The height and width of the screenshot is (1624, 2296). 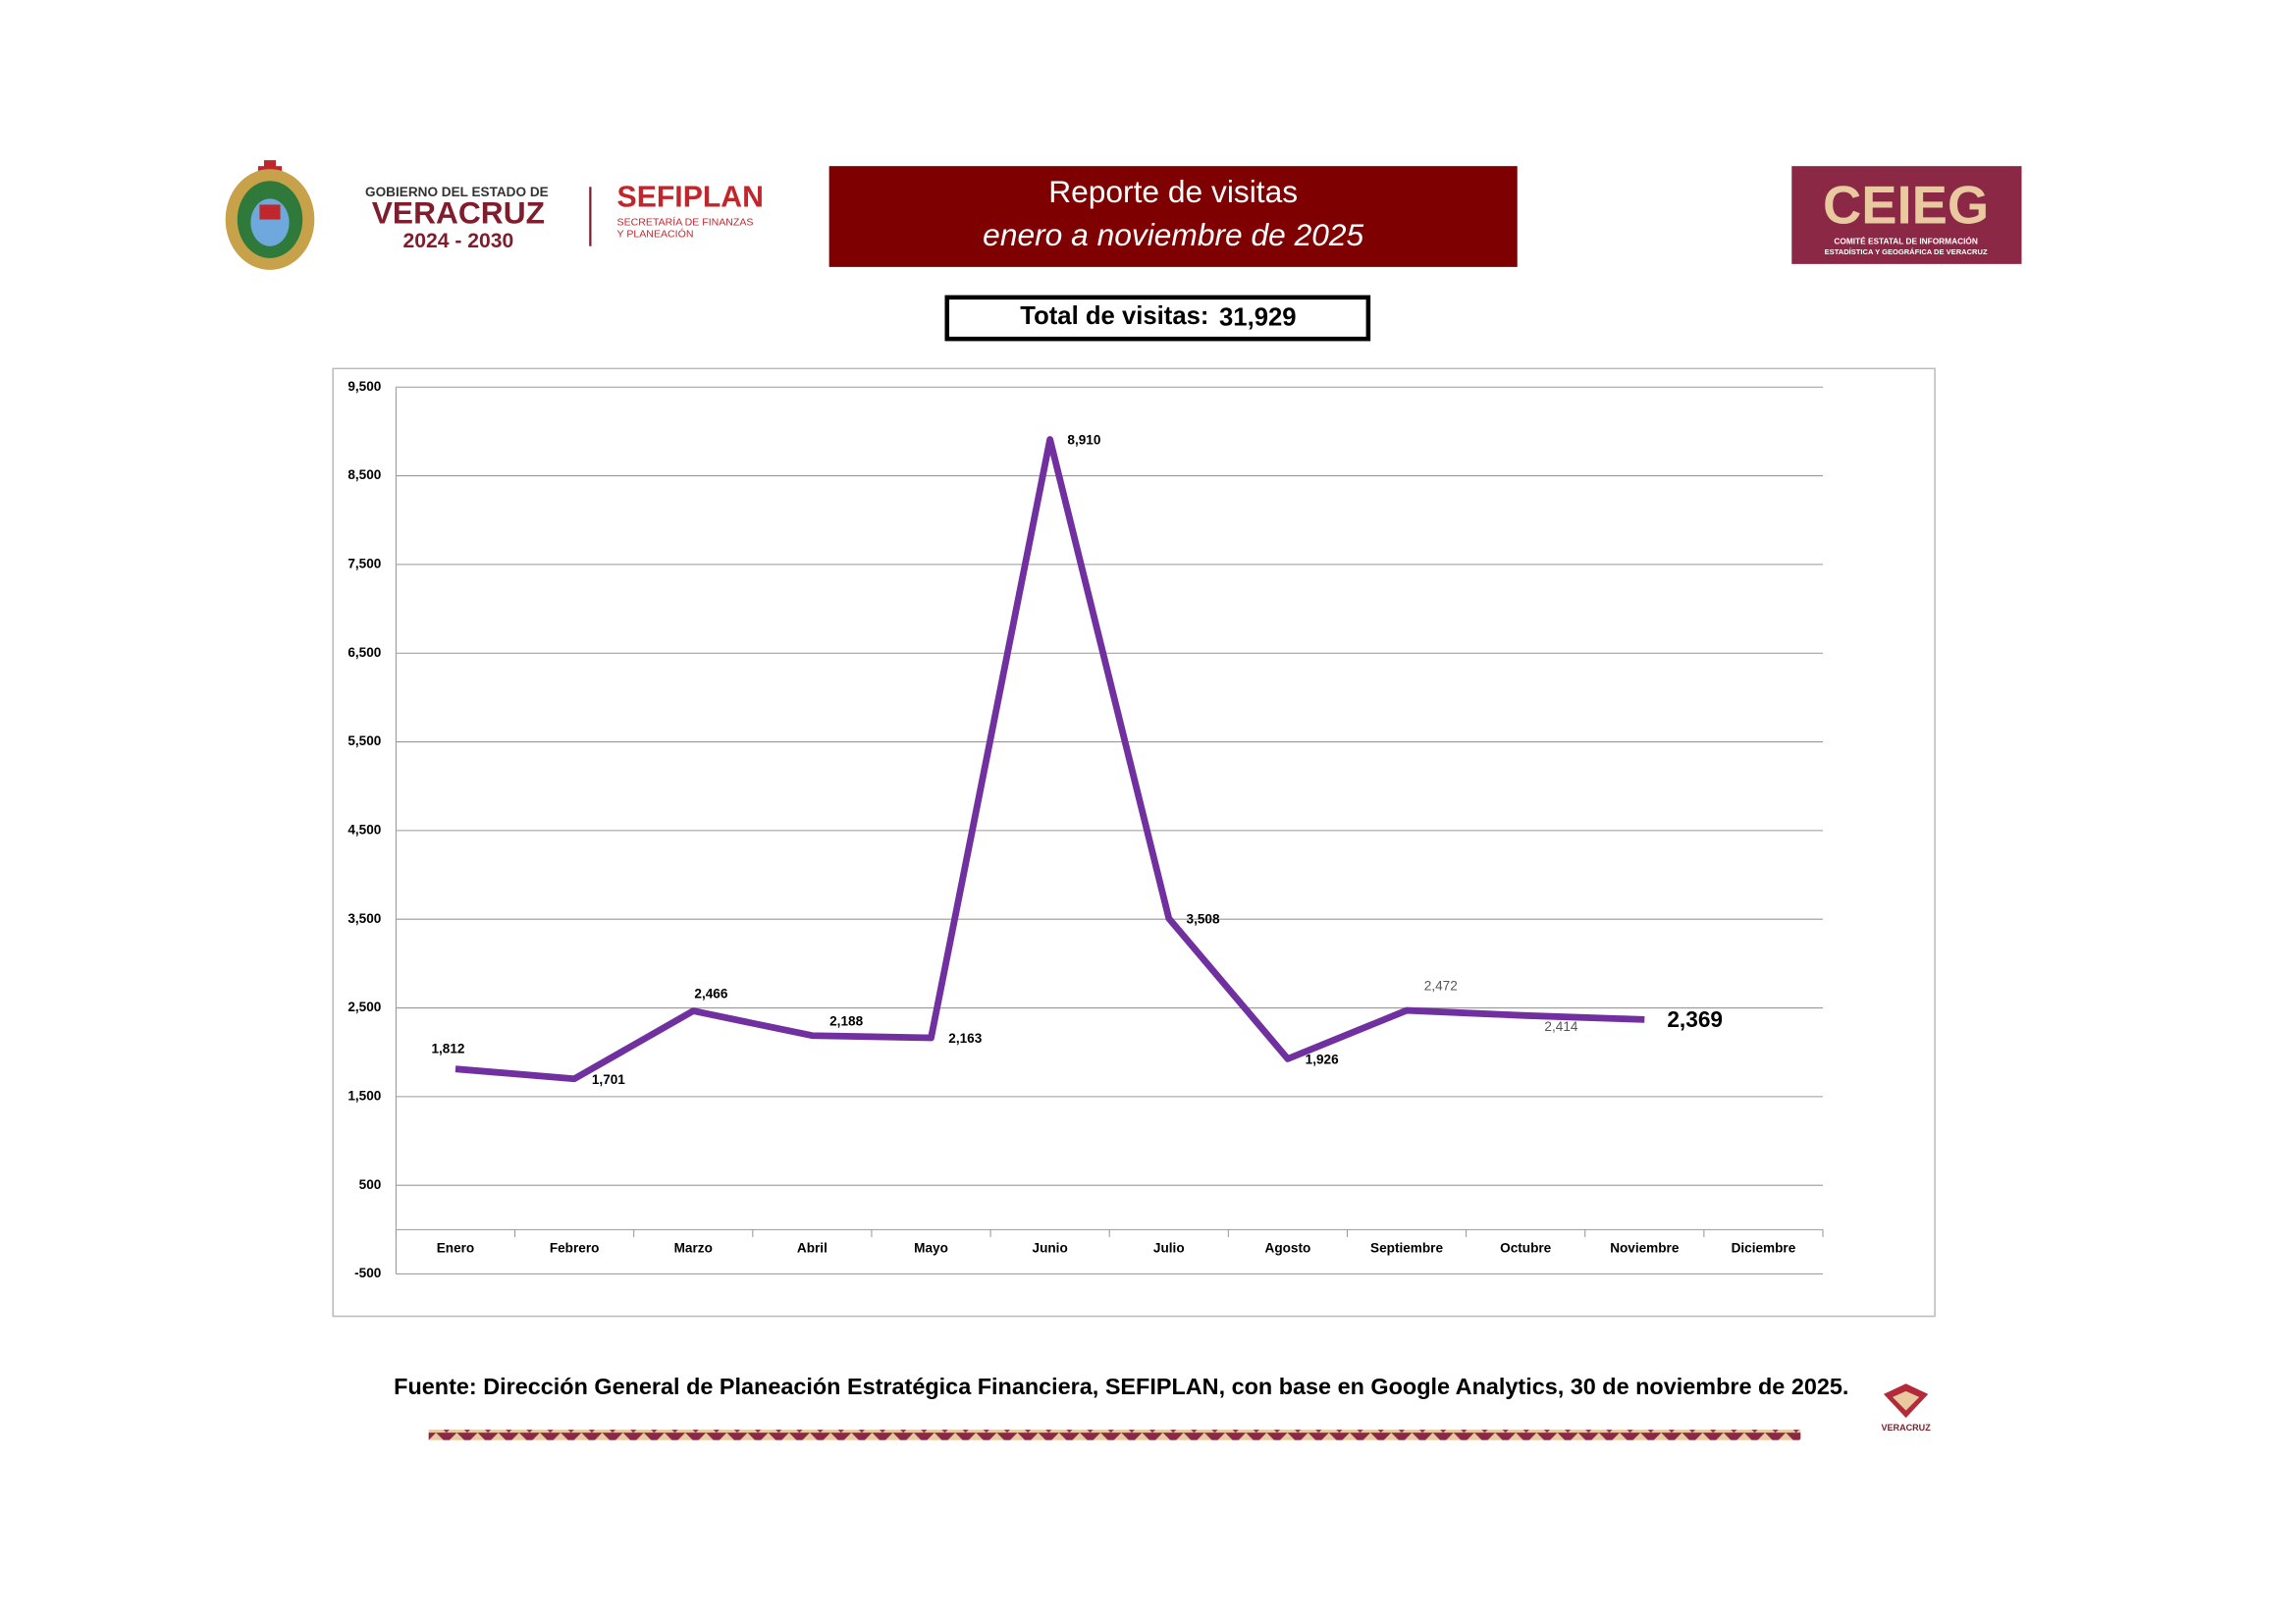 What do you see at coordinates (1203, 919) in the screenshot?
I see `data-label: 3,508` at bounding box center [1203, 919].